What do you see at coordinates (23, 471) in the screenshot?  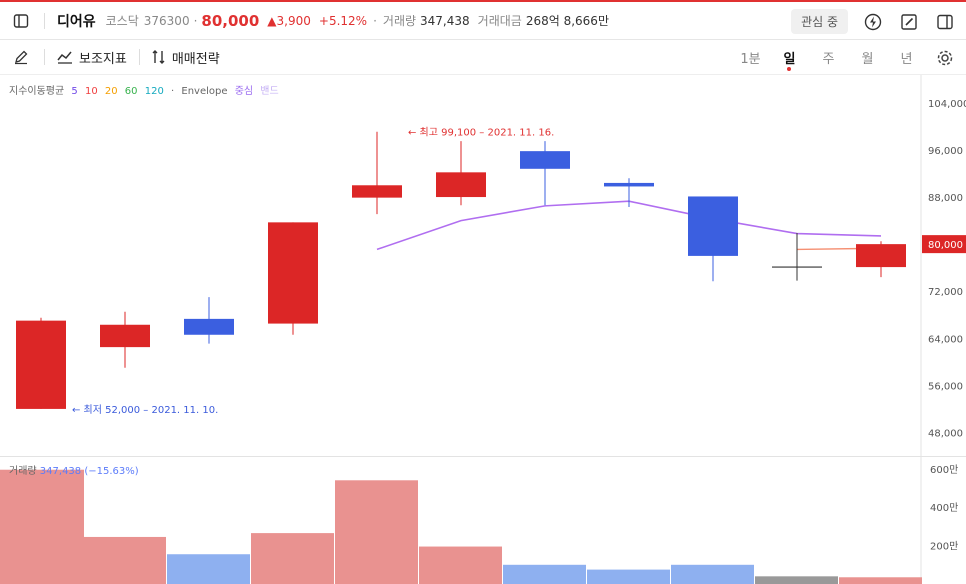 I see `volume-legend-label: 거래량` at bounding box center [23, 471].